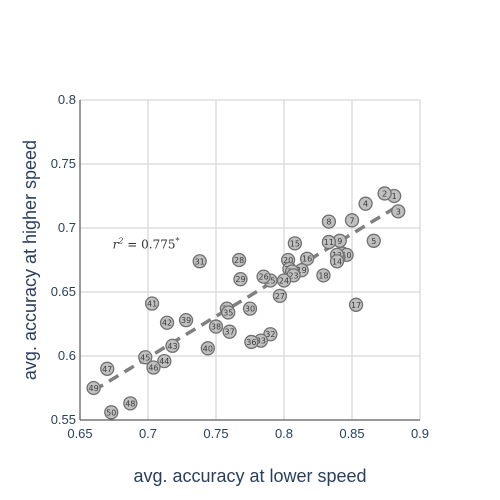 Image resolution: width=500 pixels, height=500 pixels. What do you see at coordinates (148, 433) in the screenshot?
I see `x-tick-label: 0.7` at bounding box center [148, 433].